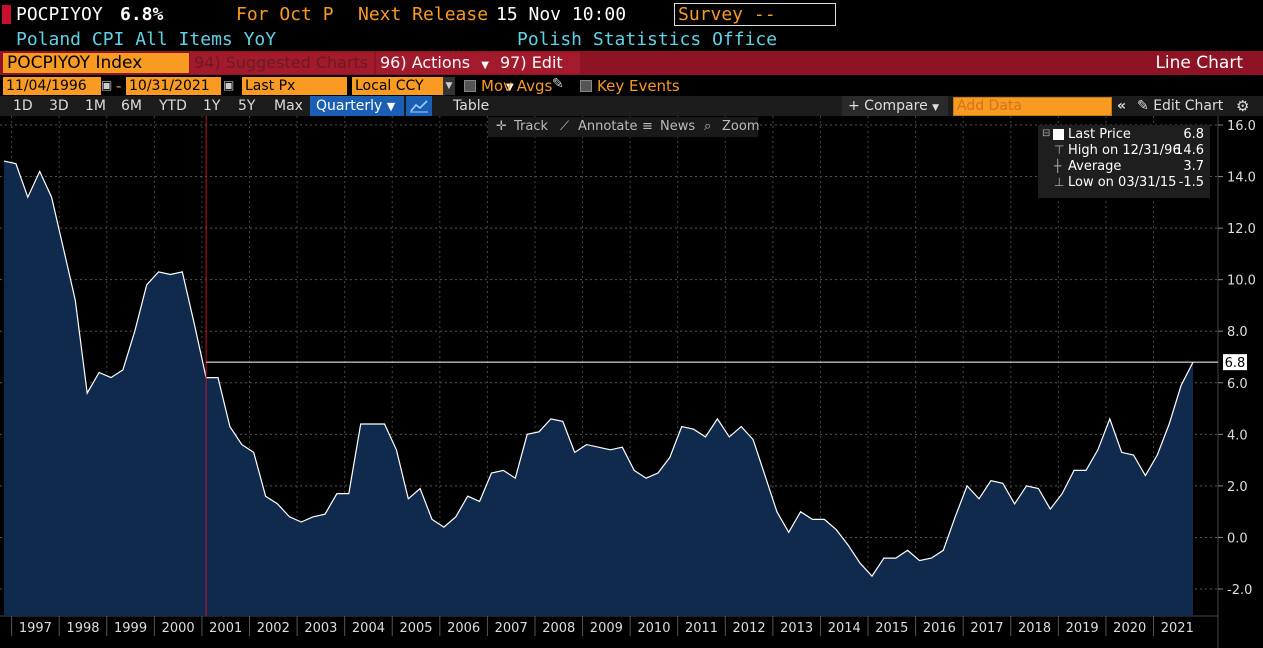 The width and height of the screenshot is (1263, 648). I want to click on key-events-checkbox, so click(586, 86).